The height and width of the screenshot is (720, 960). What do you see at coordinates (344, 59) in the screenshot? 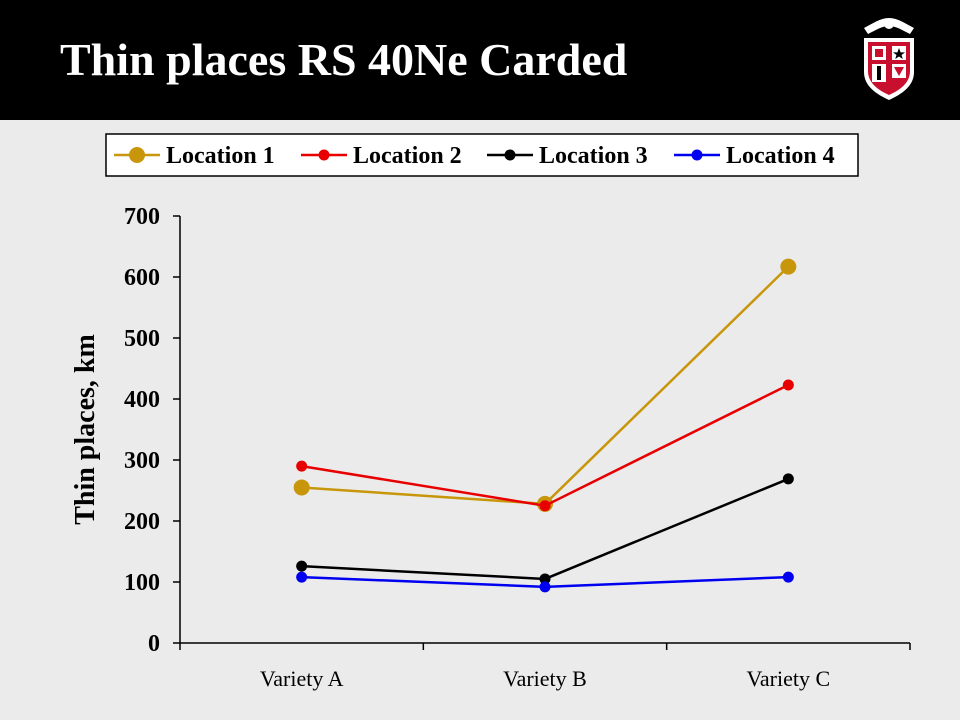
I see `slide-title: Thin places RS 40Ne Carded` at bounding box center [344, 59].